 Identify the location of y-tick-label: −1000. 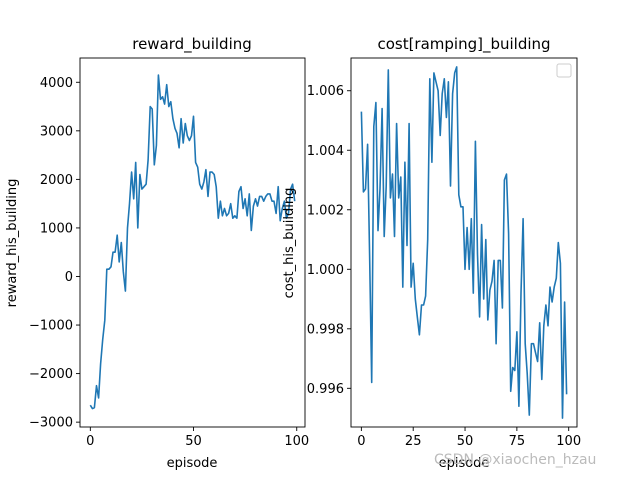
(51, 326).